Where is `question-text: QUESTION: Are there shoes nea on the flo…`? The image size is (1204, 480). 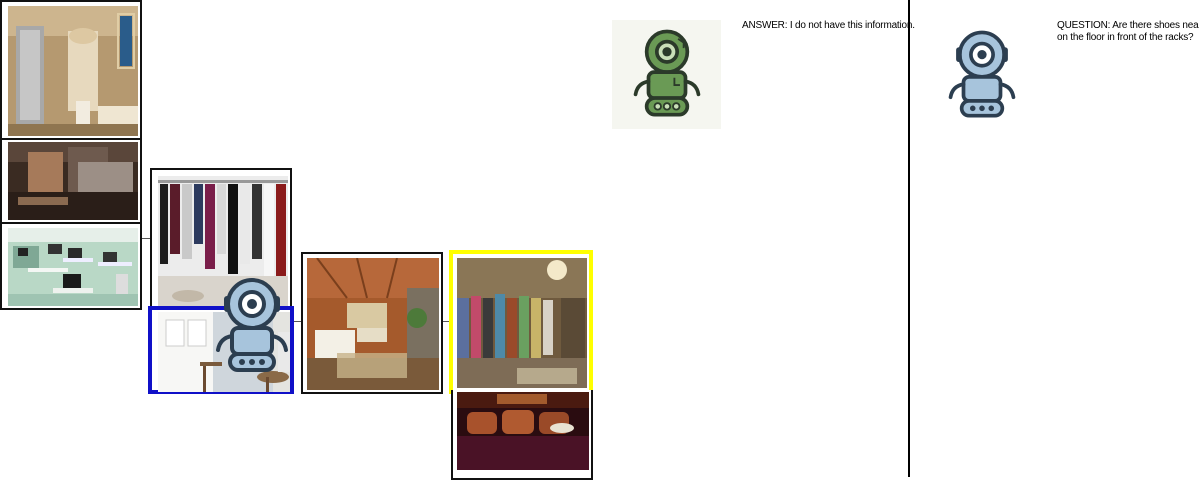 question-text: QUESTION: Are there shoes nea on the flo… is located at coordinates (1130, 32).